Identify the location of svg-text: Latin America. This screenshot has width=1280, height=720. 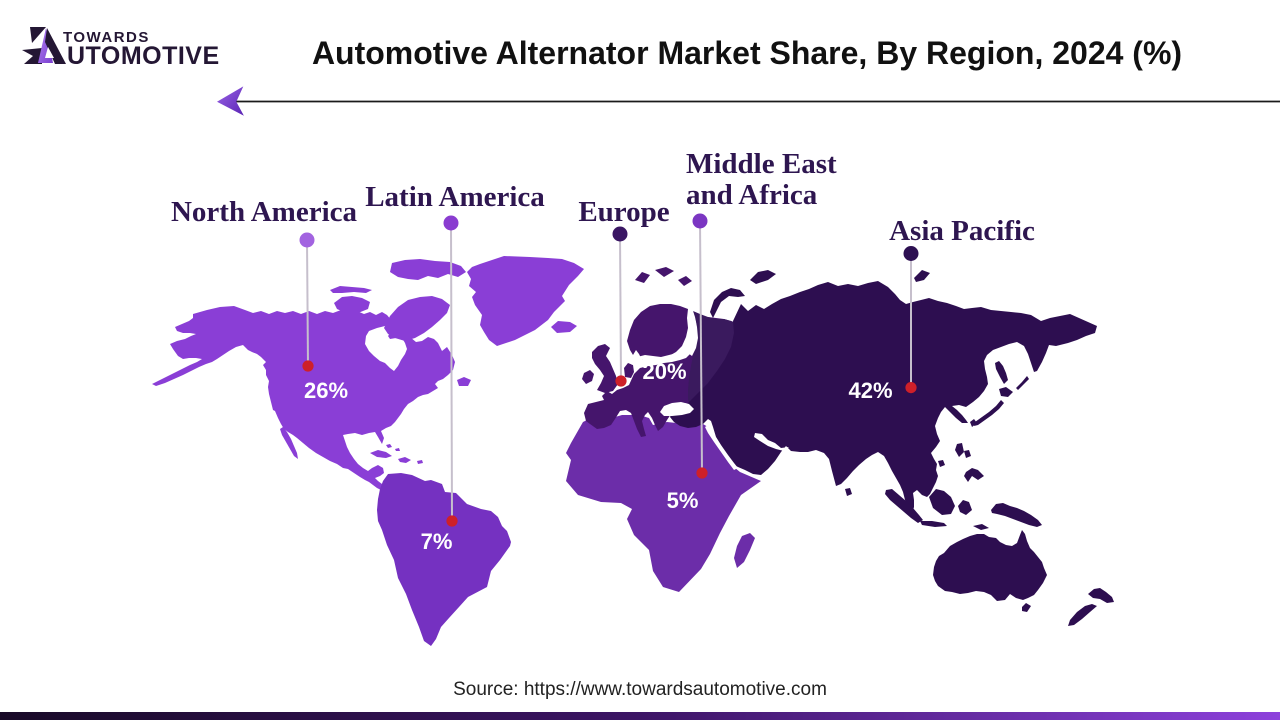
(455, 197).